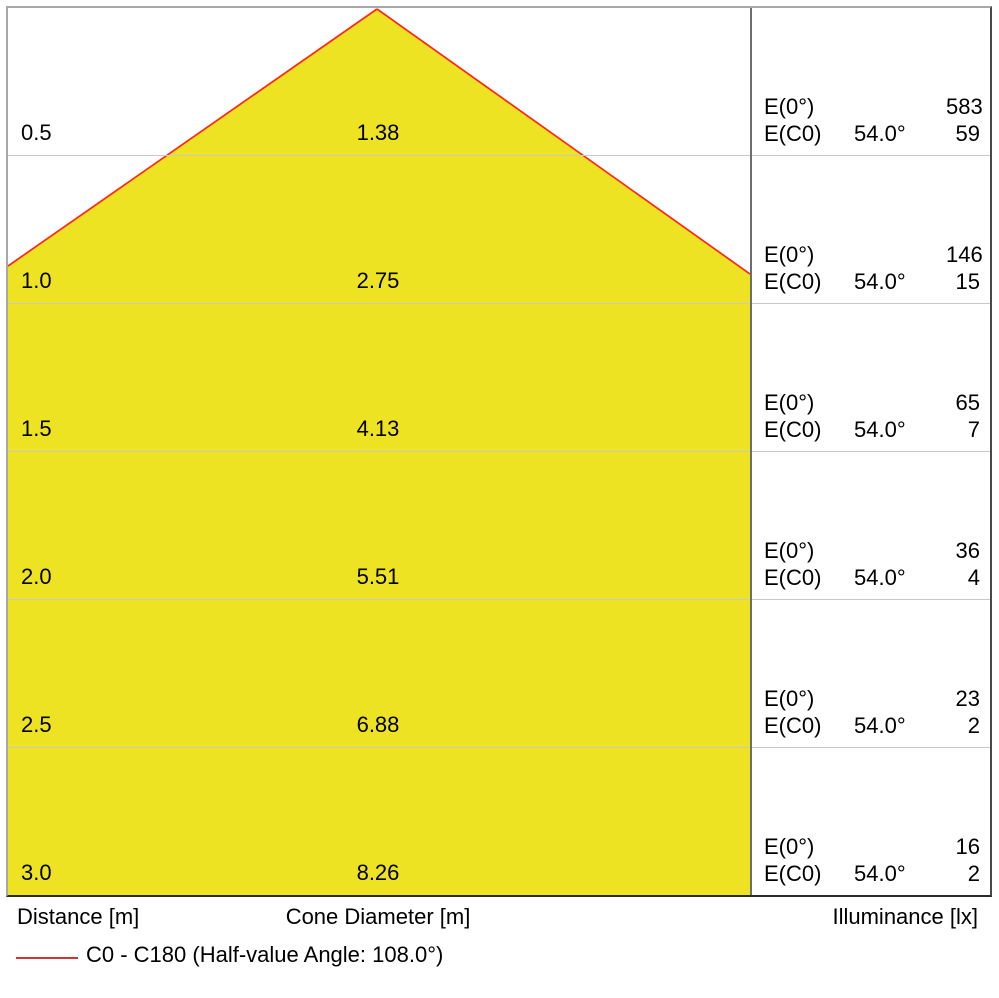  What do you see at coordinates (36, 132) in the screenshot?
I see `distance-value: 0.5` at bounding box center [36, 132].